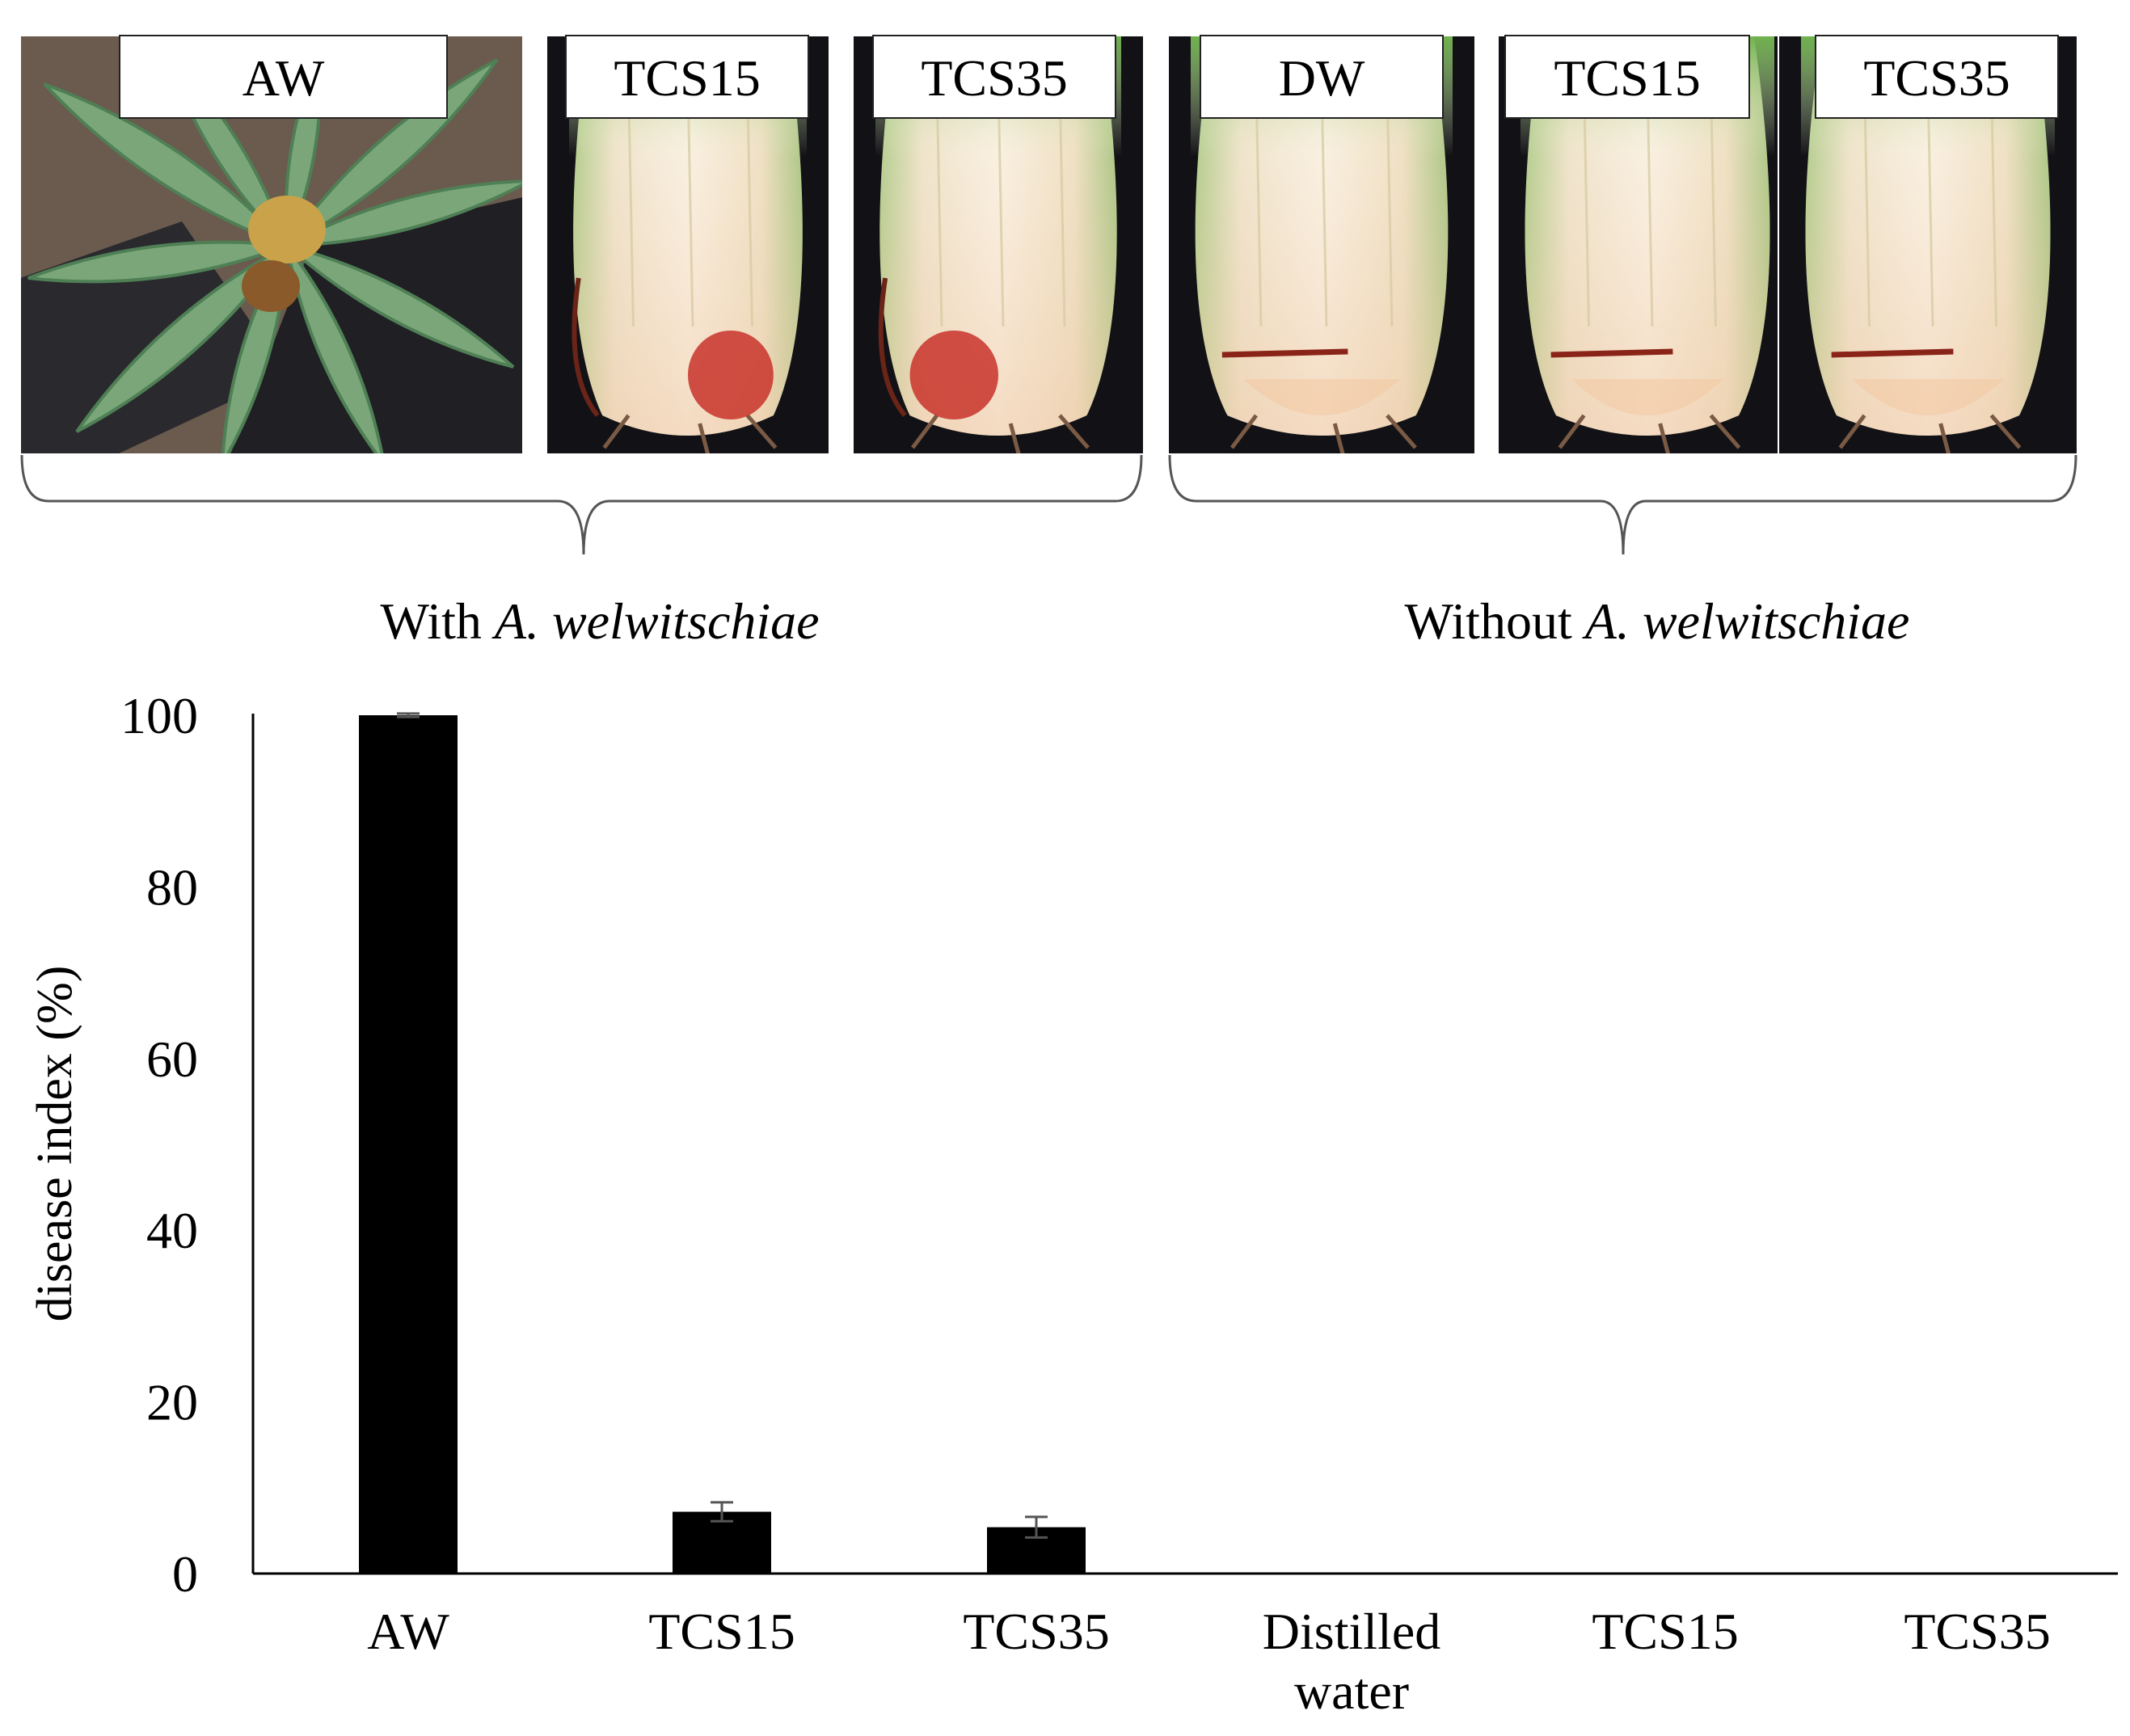  Describe the element at coordinates (1321, 245) in the screenshot. I see `photo-panel: DW` at that location.